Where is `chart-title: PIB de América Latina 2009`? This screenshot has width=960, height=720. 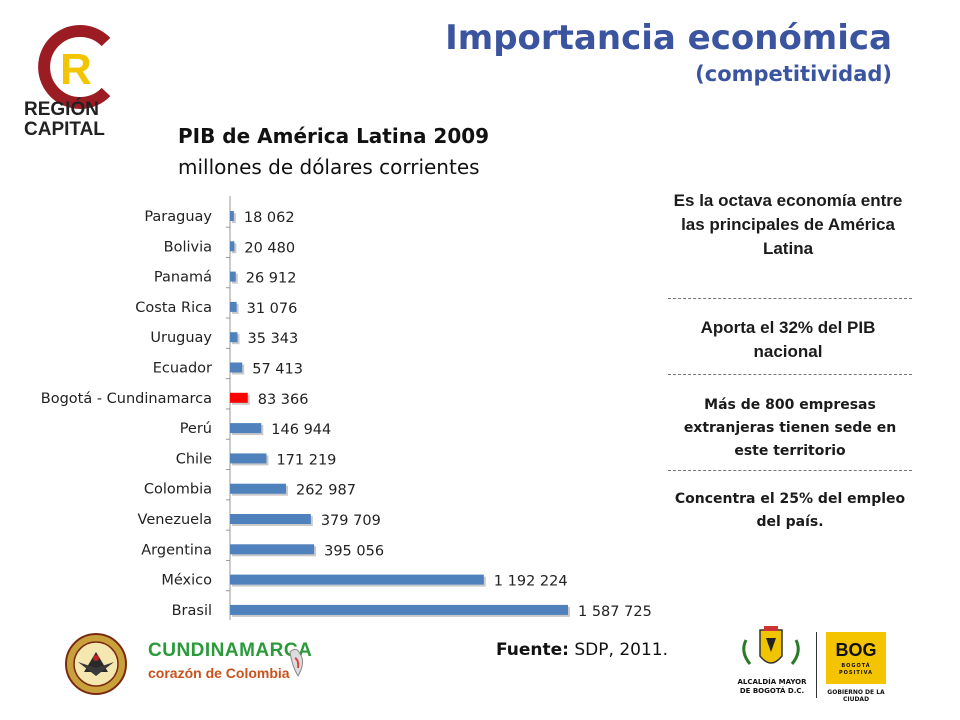 chart-title: PIB de América Latina 2009 is located at coordinates (334, 136).